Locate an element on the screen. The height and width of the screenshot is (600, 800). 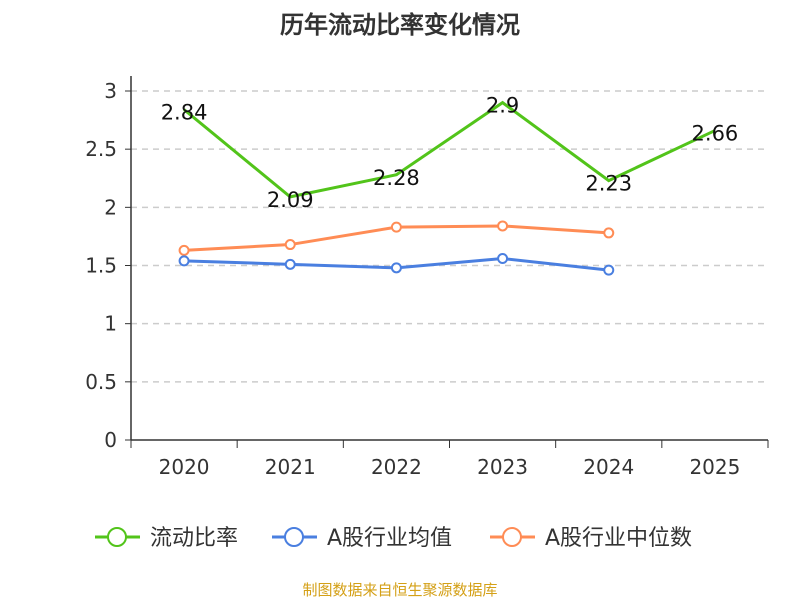
data-label: 2.84 is located at coordinates (184, 113).